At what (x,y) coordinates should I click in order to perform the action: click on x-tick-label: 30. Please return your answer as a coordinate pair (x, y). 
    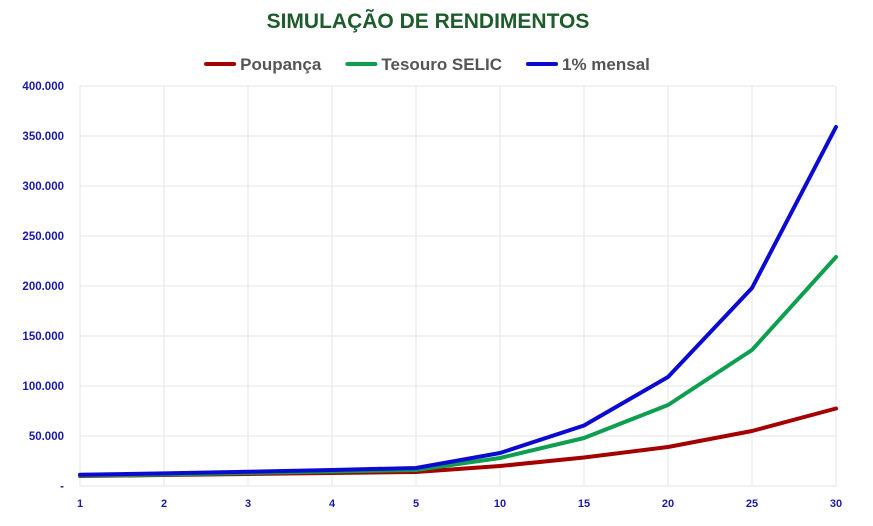
    Looking at the image, I should click on (836, 504).